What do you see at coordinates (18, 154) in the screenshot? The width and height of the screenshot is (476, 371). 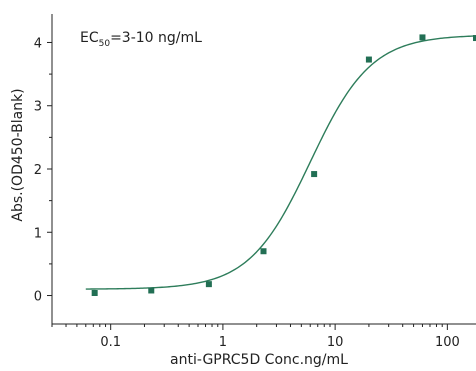 I see `y-axis-label: Abs.(OD450-Blank)` at bounding box center [18, 154].